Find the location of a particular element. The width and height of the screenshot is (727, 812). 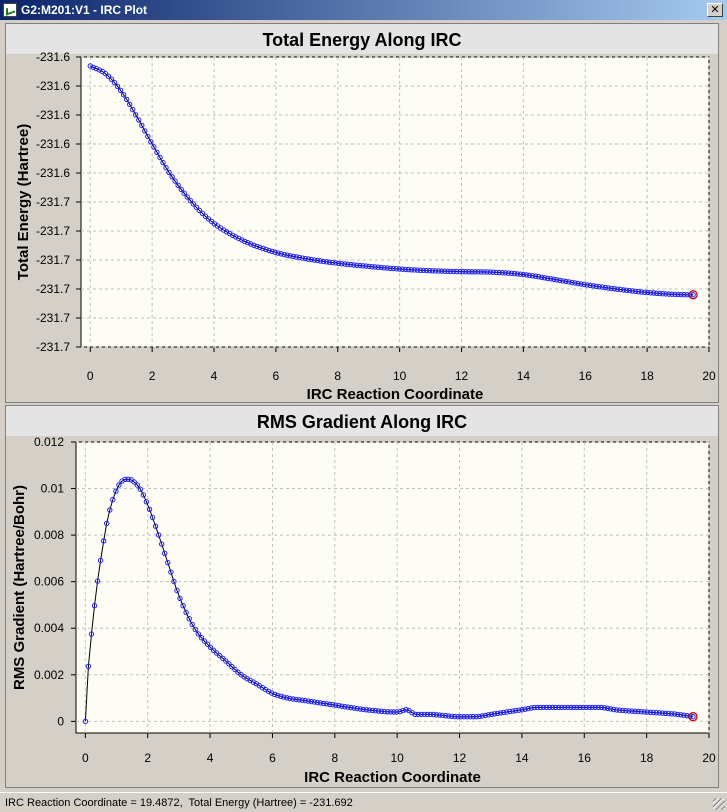

close-button: ✕ is located at coordinates (715, 10).